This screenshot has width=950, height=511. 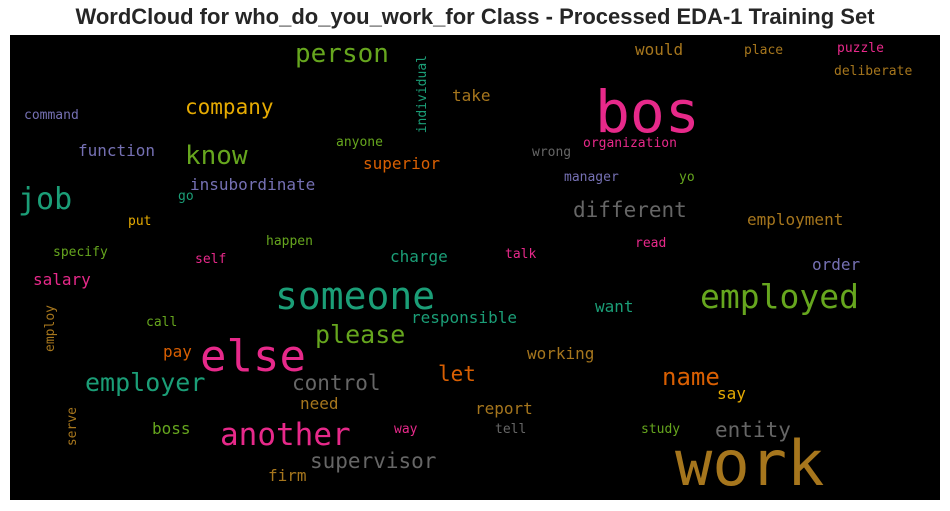 What do you see at coordinates (229, 107) in the screenshot?
I see `word-company: company` at bounding box center [229, 107].